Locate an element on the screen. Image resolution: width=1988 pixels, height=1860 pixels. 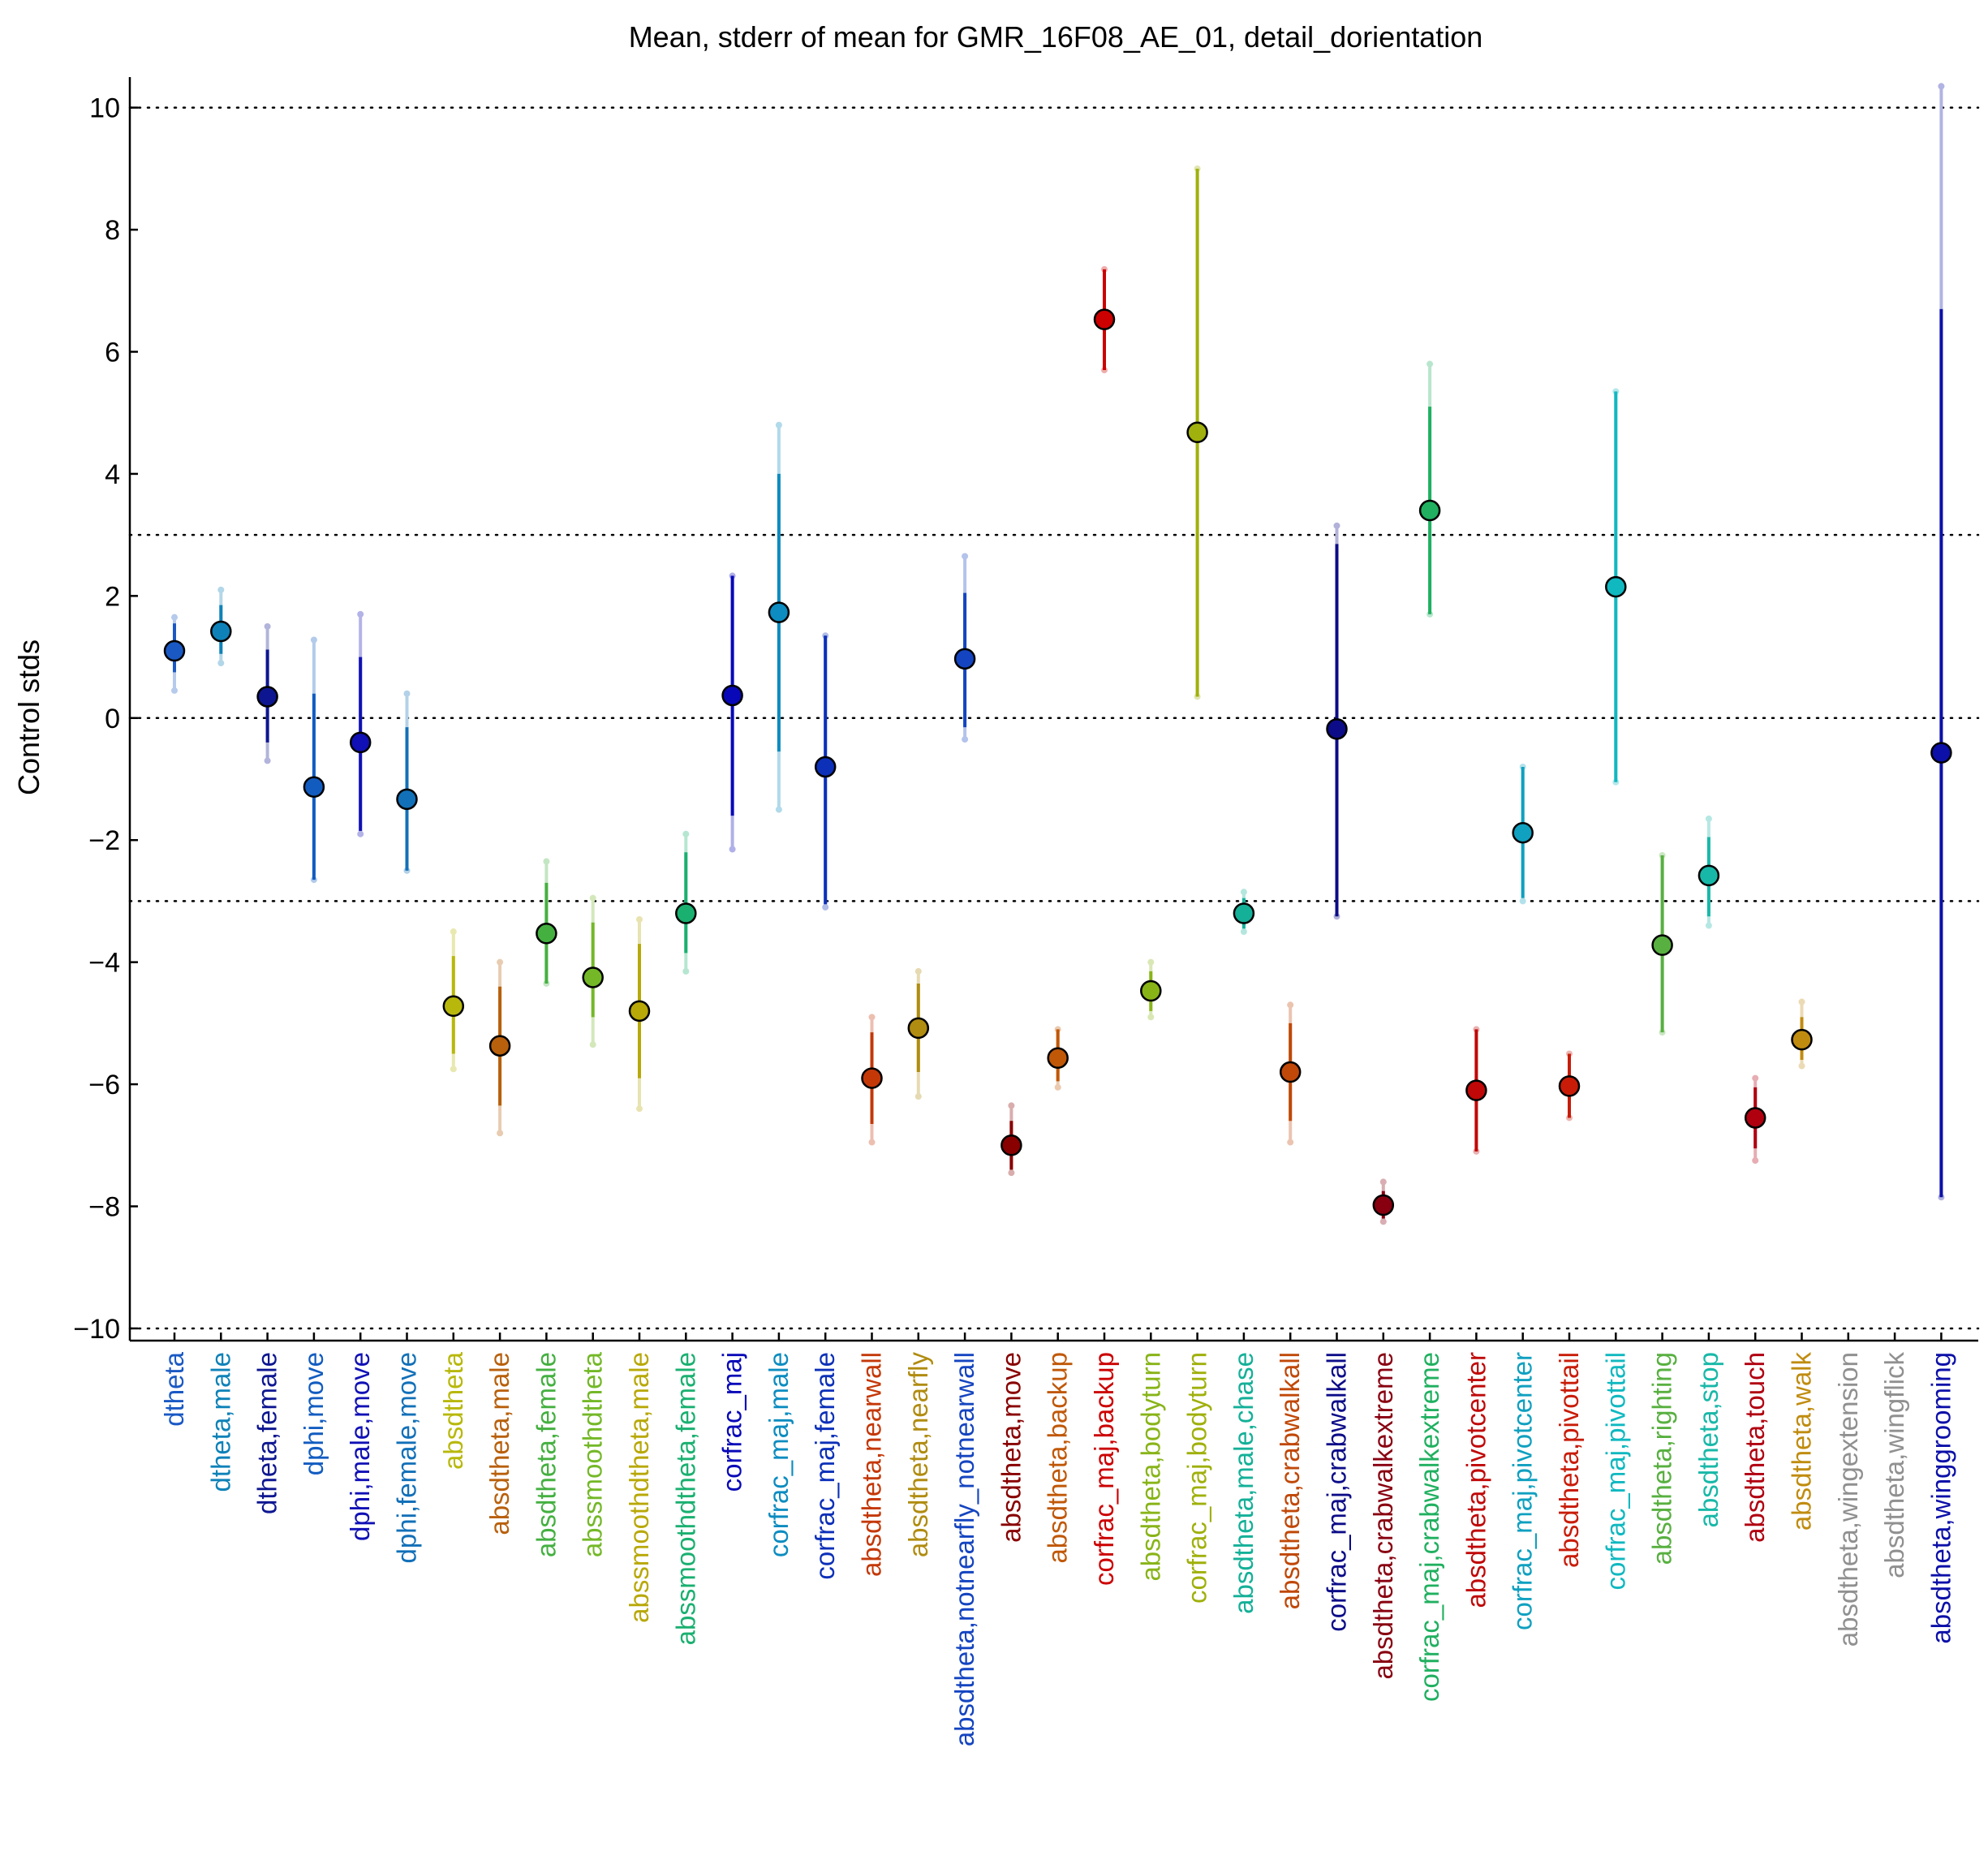
x-tick-label: corfrac_maj,pivotcenter is located at coordinates (1523, 1491).